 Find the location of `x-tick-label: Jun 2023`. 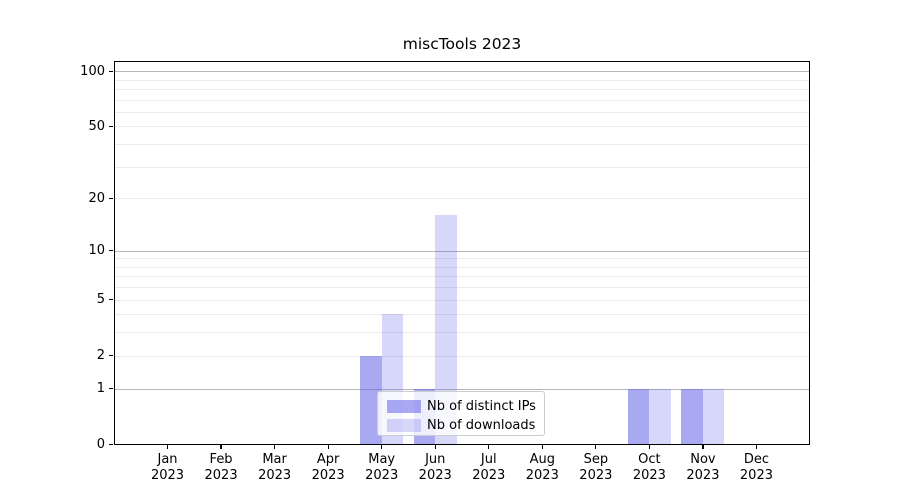

x-tick-label: Jun 2023 is located at coordinates (435, 468).